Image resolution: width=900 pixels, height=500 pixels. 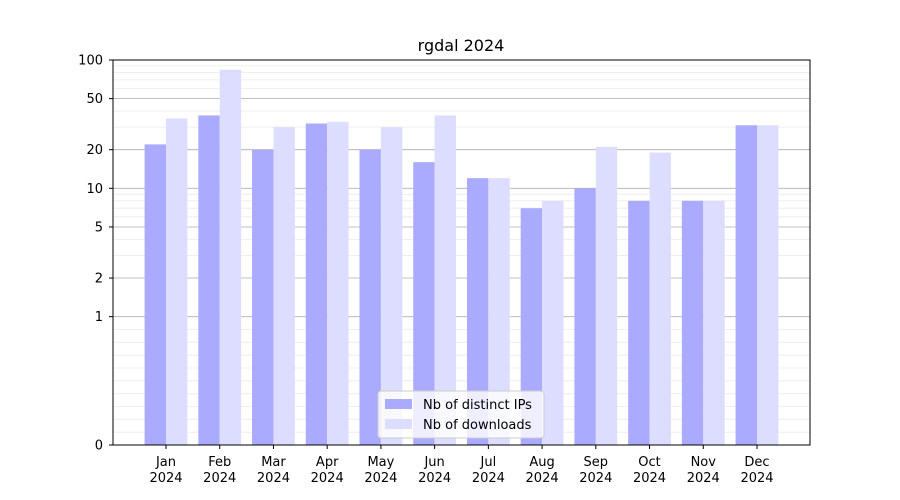 What do you see at coordinates (541, 462) in the screenshot?
I see `x-tick-label-month: Aug` at bounding box center [541, 462].